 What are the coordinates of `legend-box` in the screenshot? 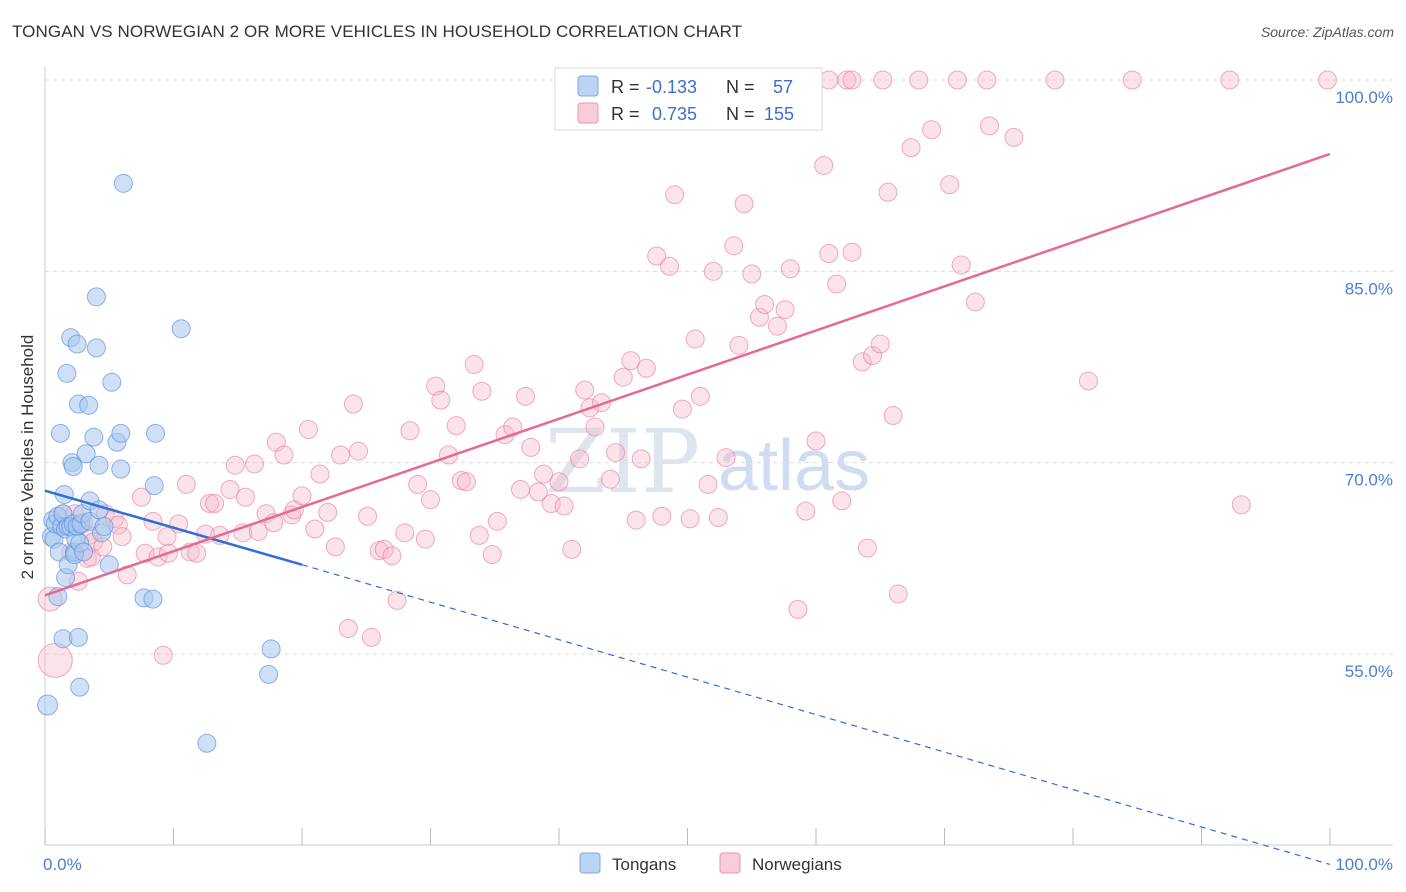 It's located at (688, 99).